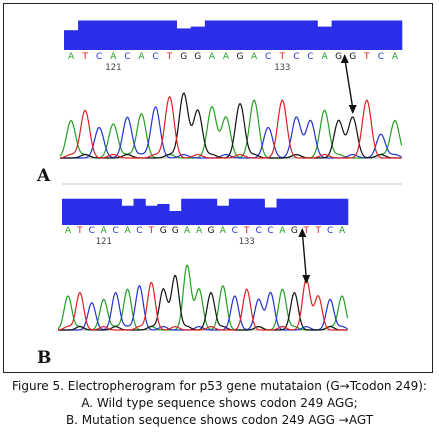  What do you see at coordinates (203, 307) in the screenshot?
I see `trace-c` at bounding box center [203, 307].